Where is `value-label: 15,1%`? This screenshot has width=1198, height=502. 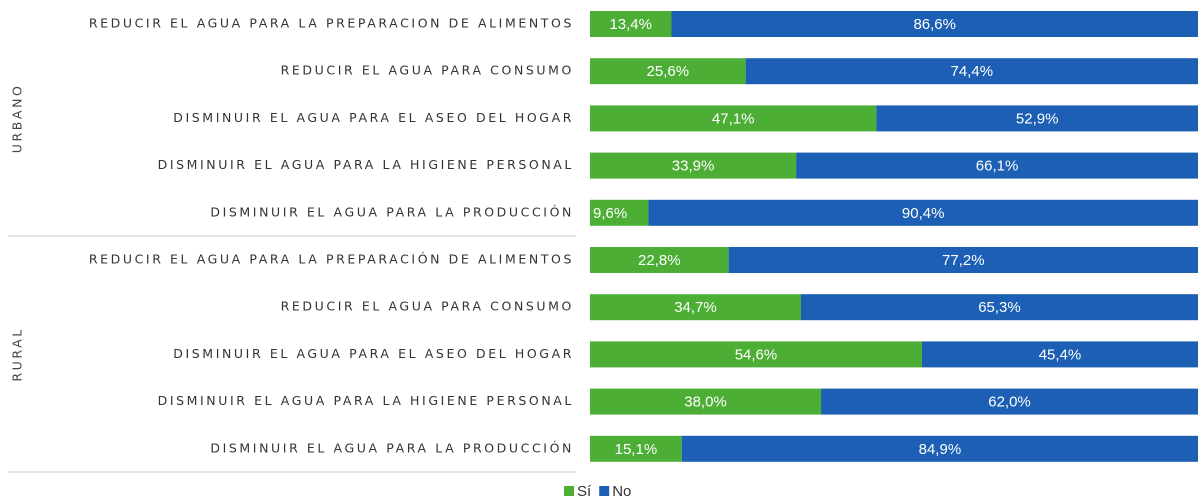 value-label: 15,1% is located at coordinates (636, 449).